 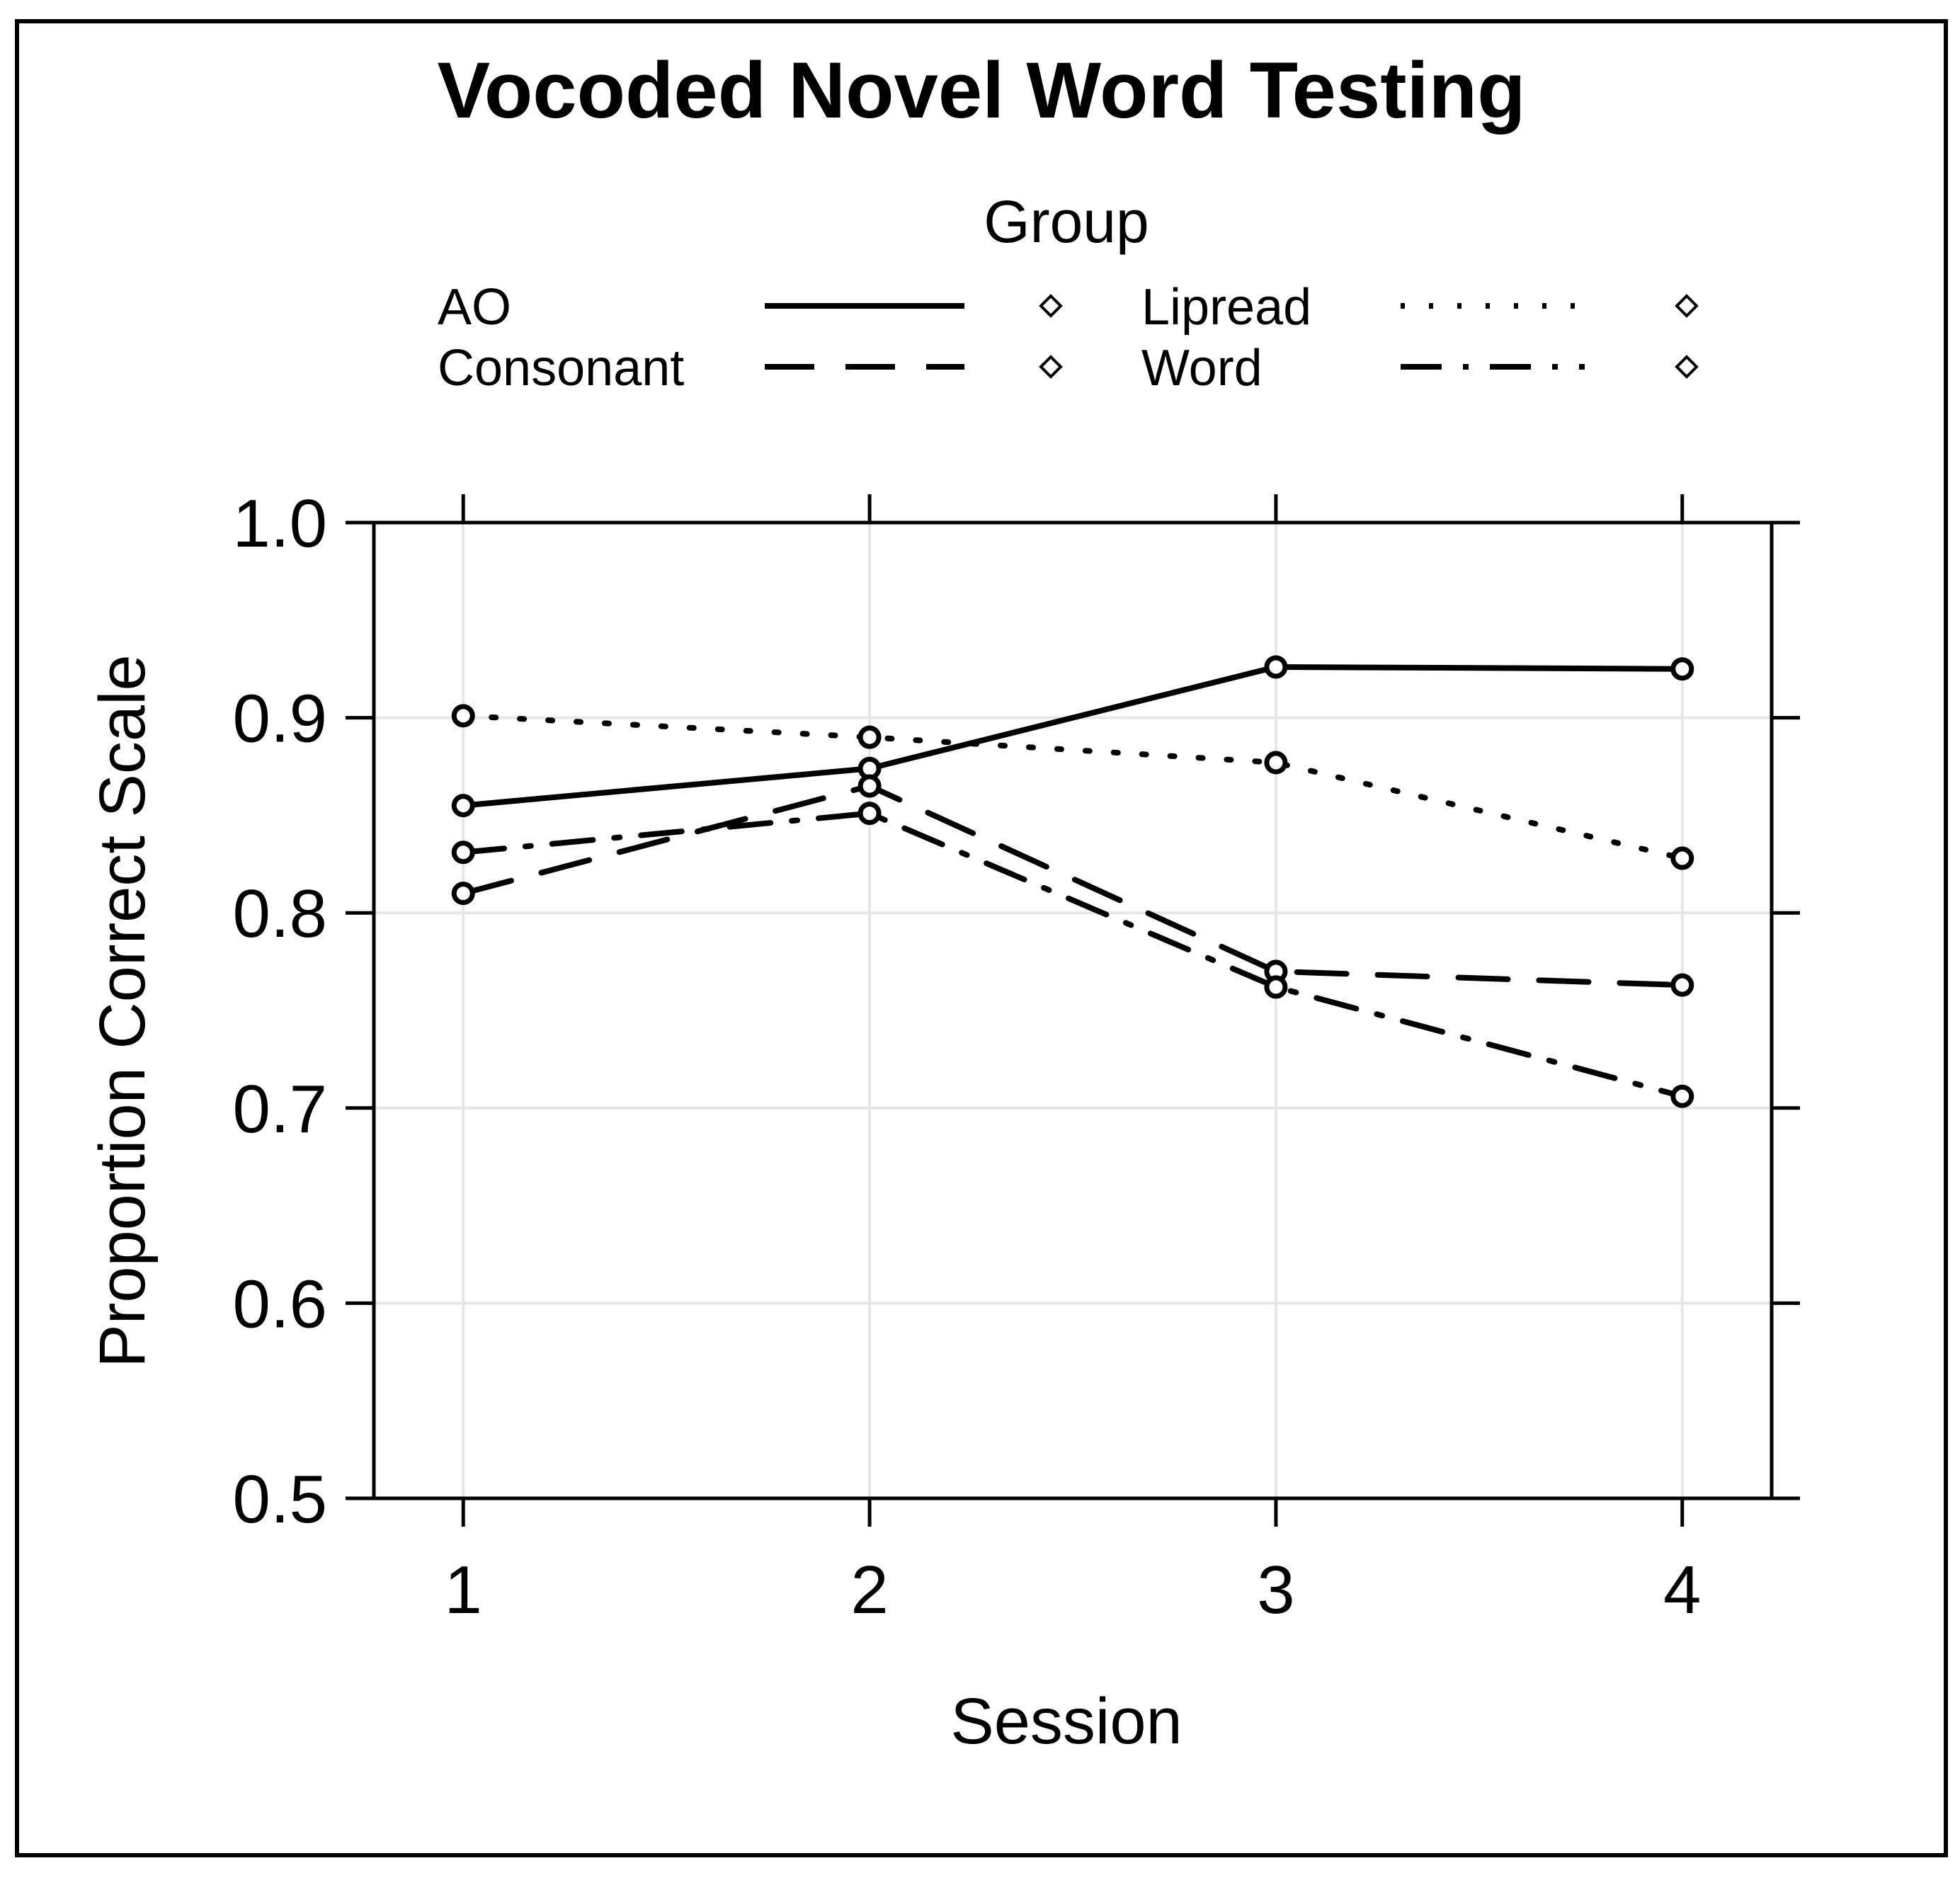 What do you see at coordinates (750, 368) in the screenshot?
I see `legend-item-consonant: Consonant` at bounding box center [750, 368].